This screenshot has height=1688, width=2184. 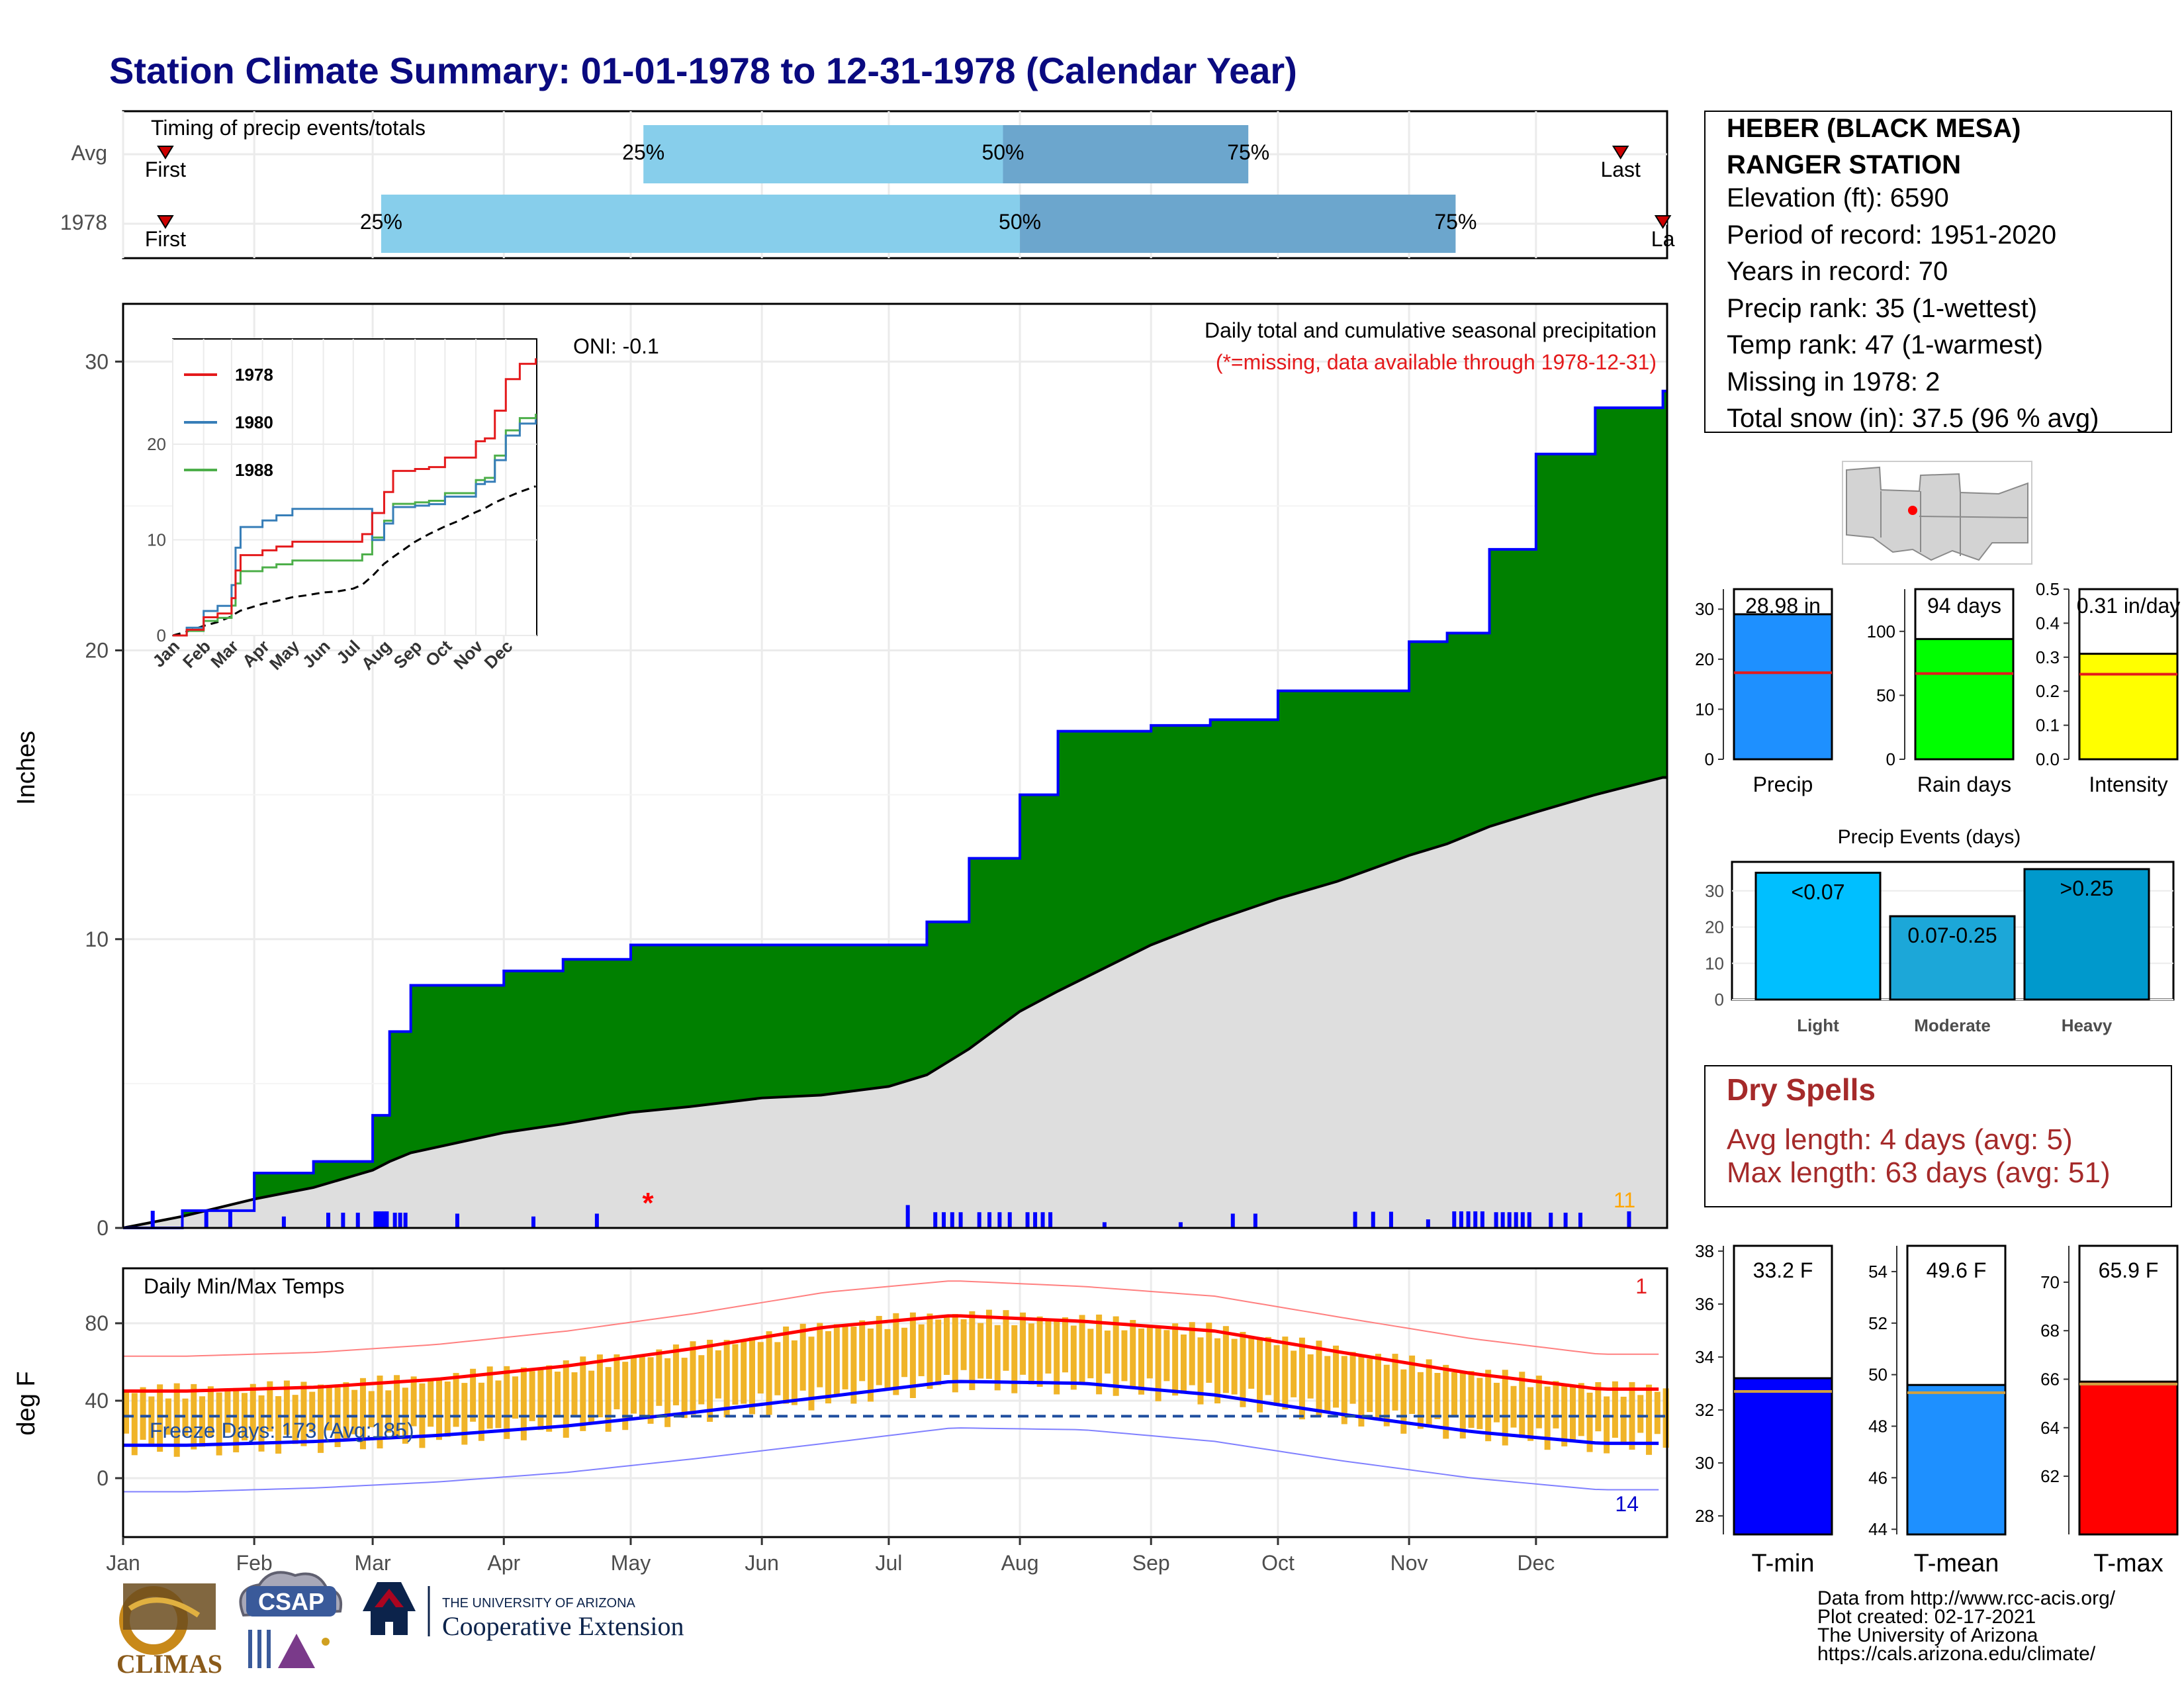 What do you see at coordinates (2087, 888) in the screenshot?
I see `events-bar-label: >0.25` at bounding box center [2087, 888].